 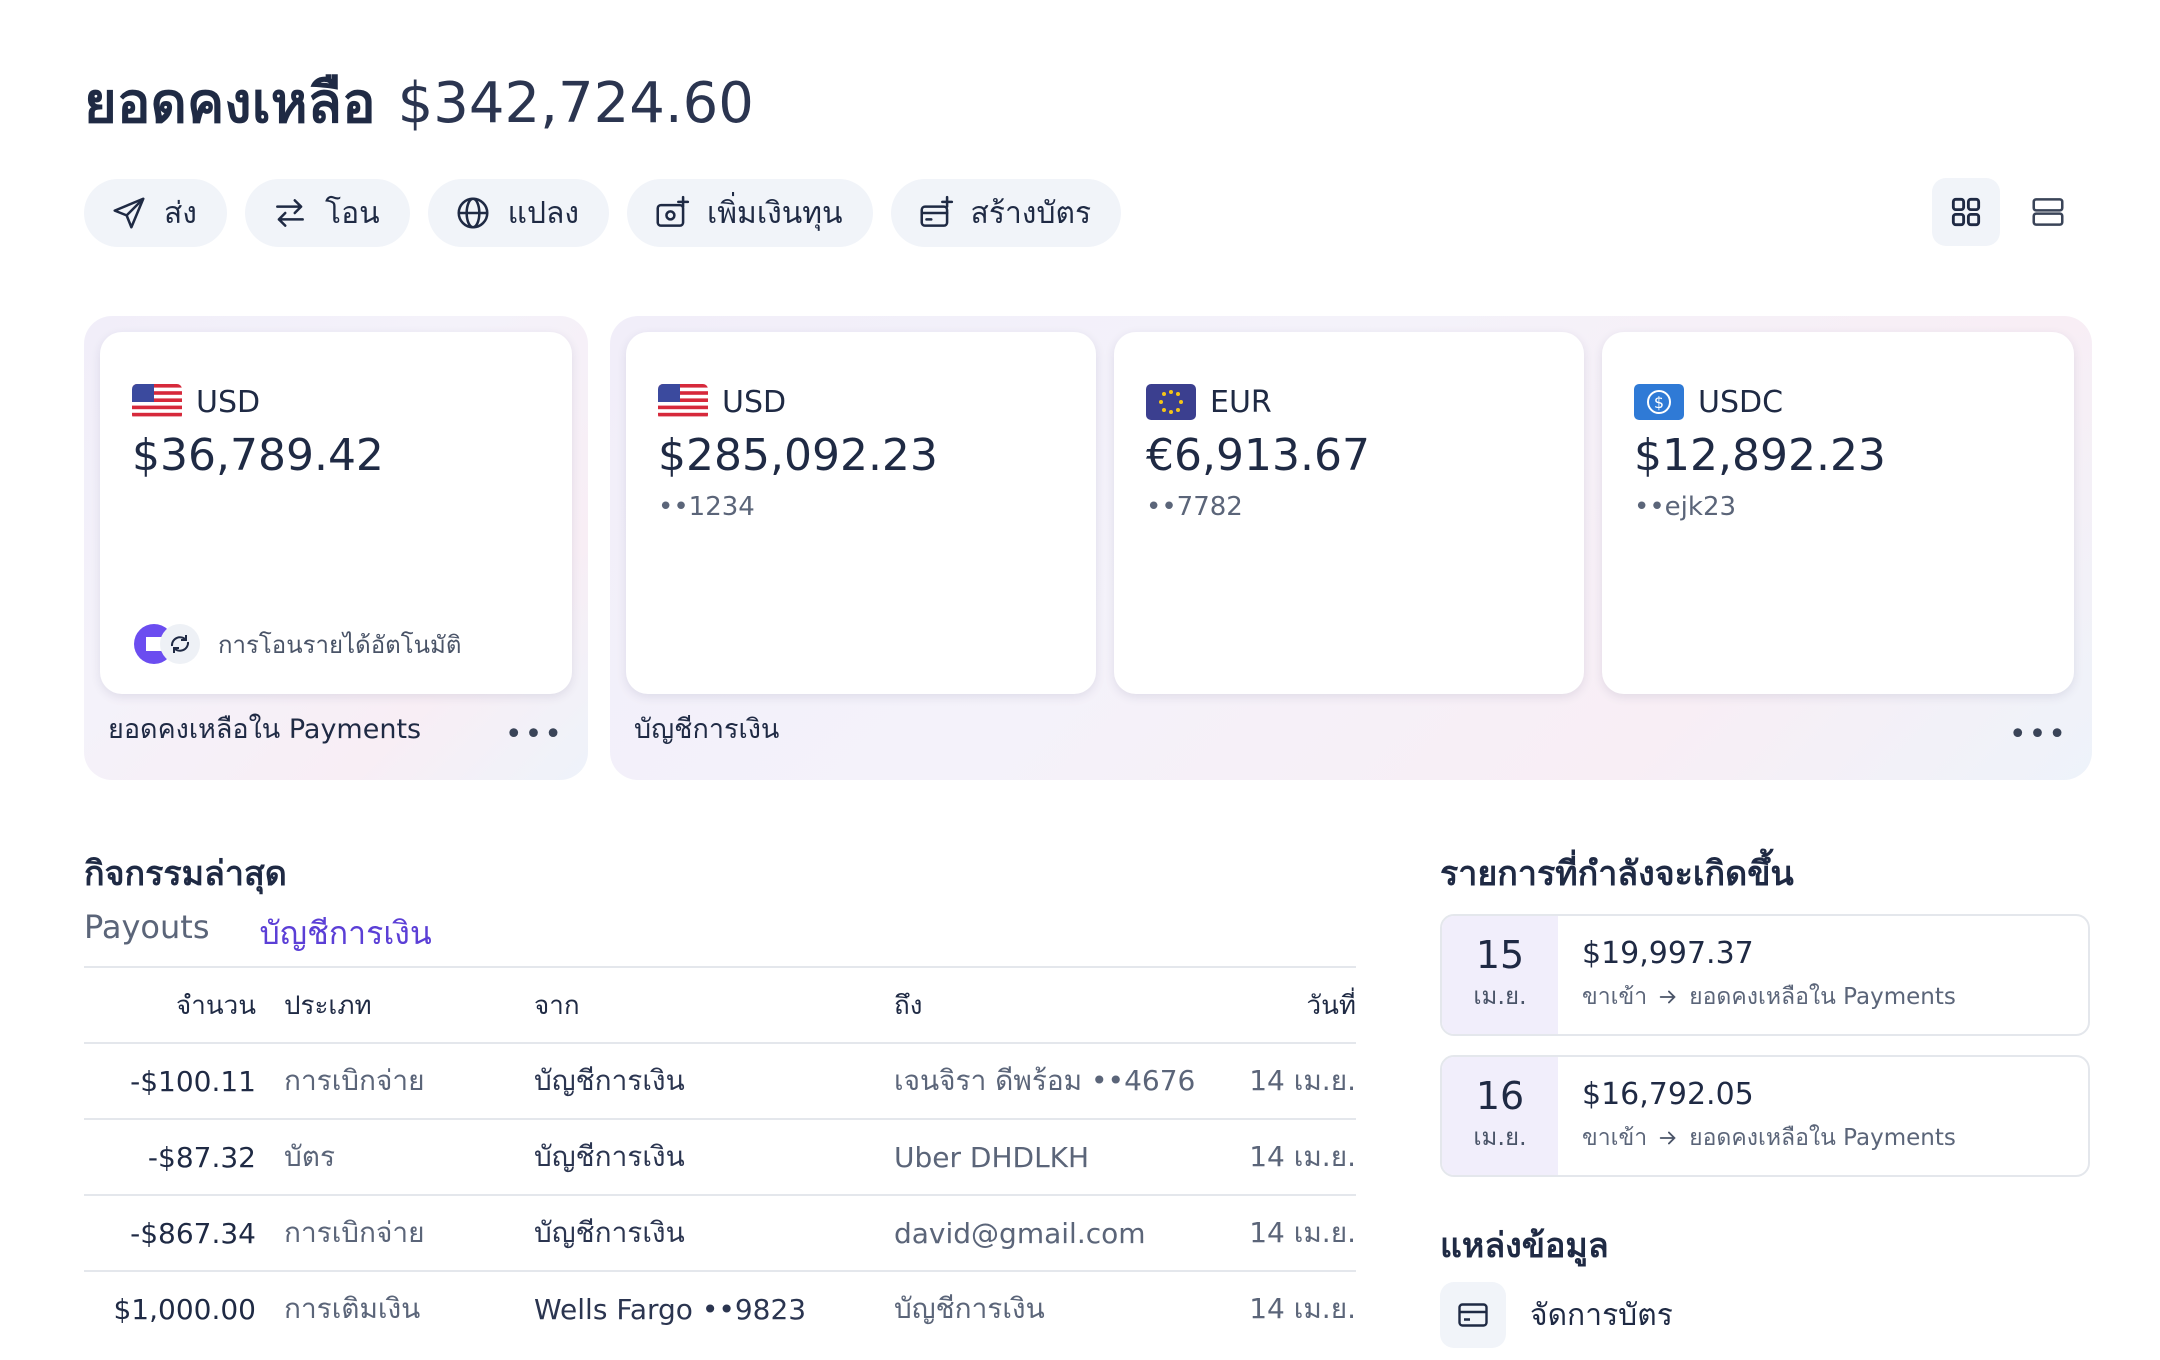 I want to click on col-date: วันที่, so click(x=1331, y=1005).